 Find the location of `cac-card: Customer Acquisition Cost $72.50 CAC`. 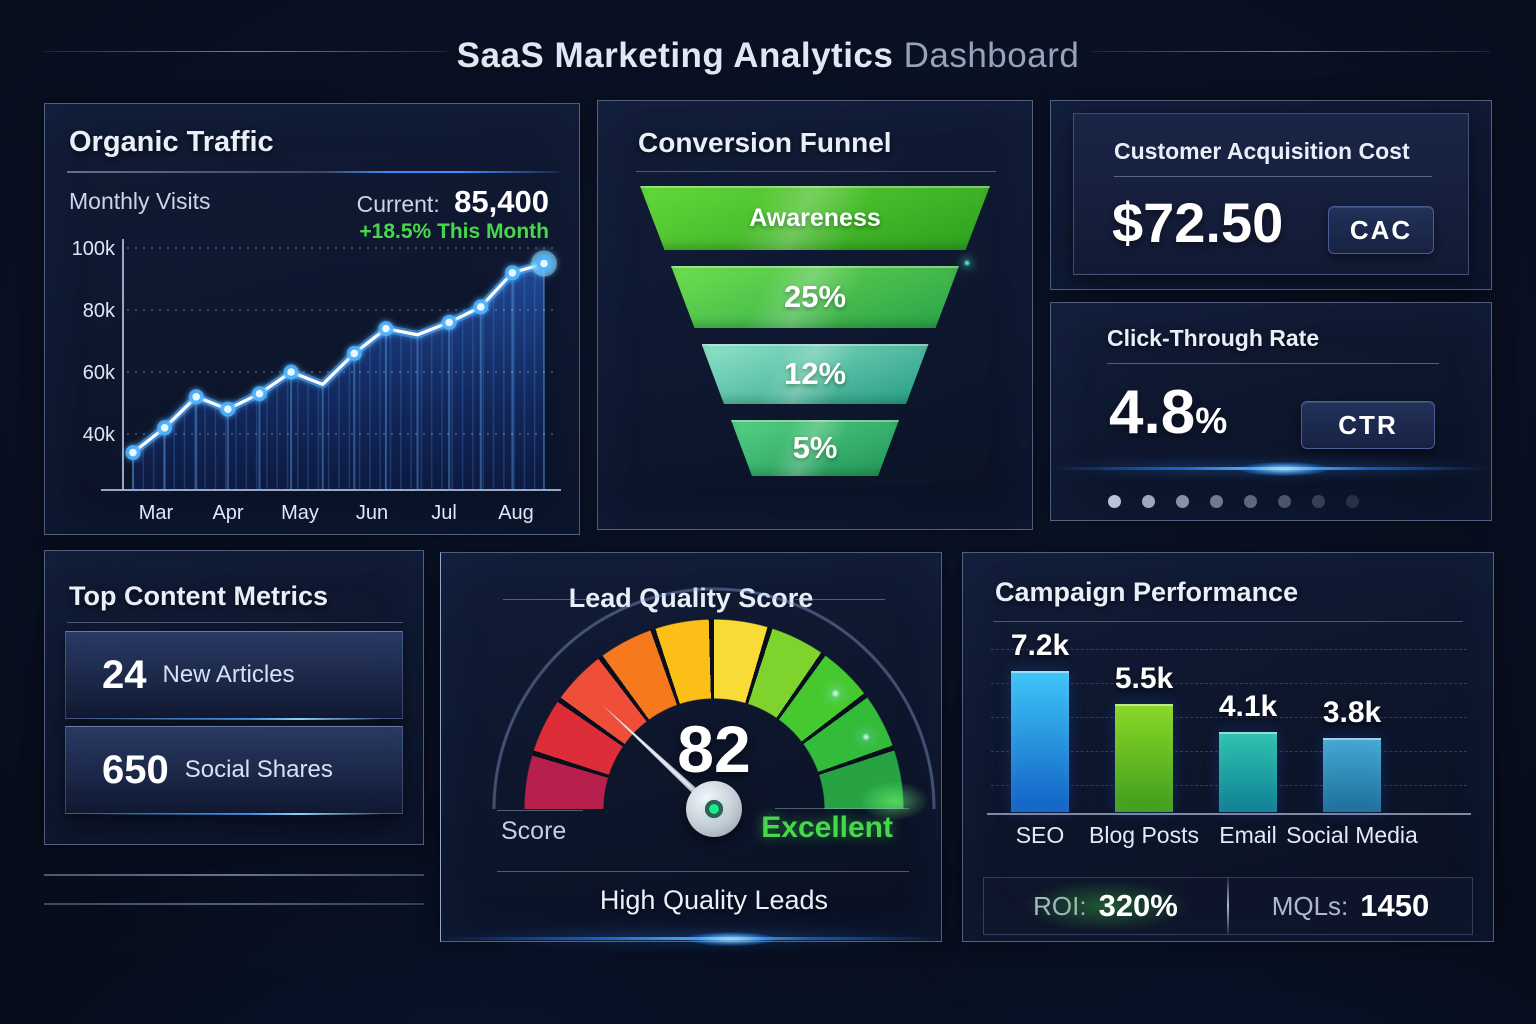

cac-card: Customer Acquisition Cost $72.50 CAC is located at coordinates (1271, 194).